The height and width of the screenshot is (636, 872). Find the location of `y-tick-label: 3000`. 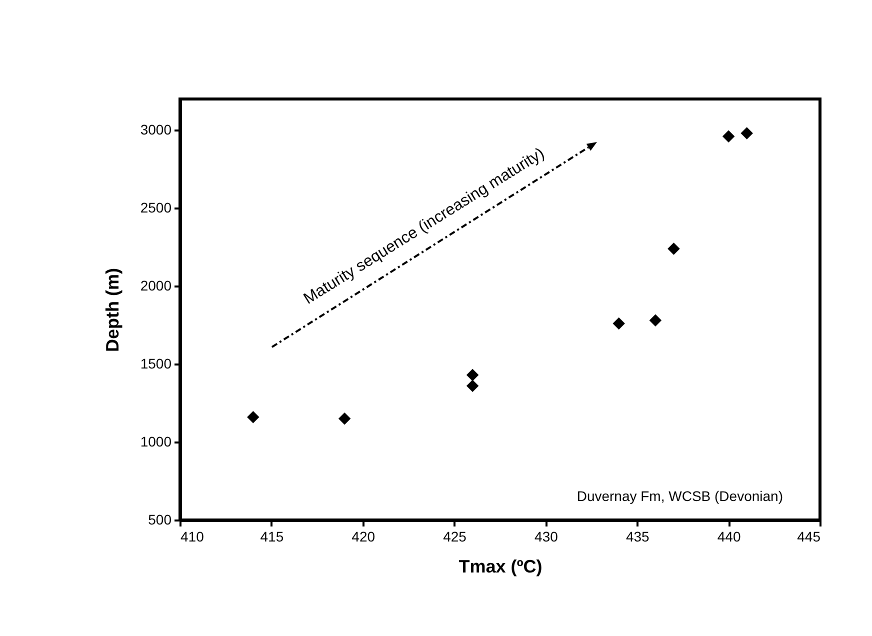

y-tick-label: 3000 is located at coordinates (156, 130).